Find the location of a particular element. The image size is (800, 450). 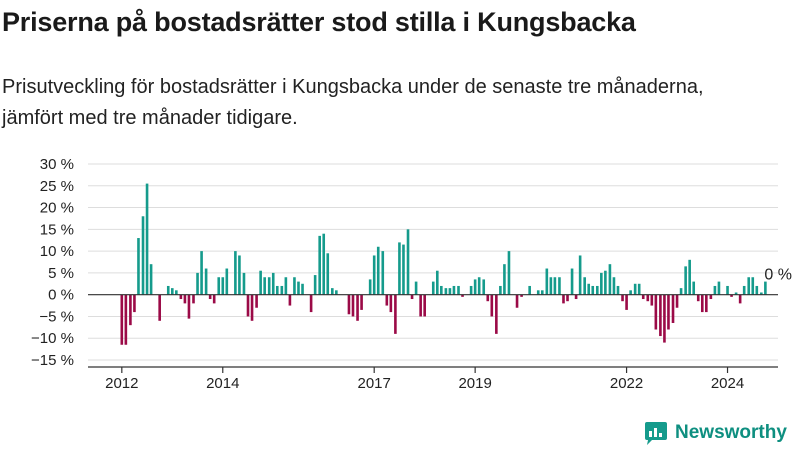

newsworthy-logo-icon is located at coordinates (656, 433).